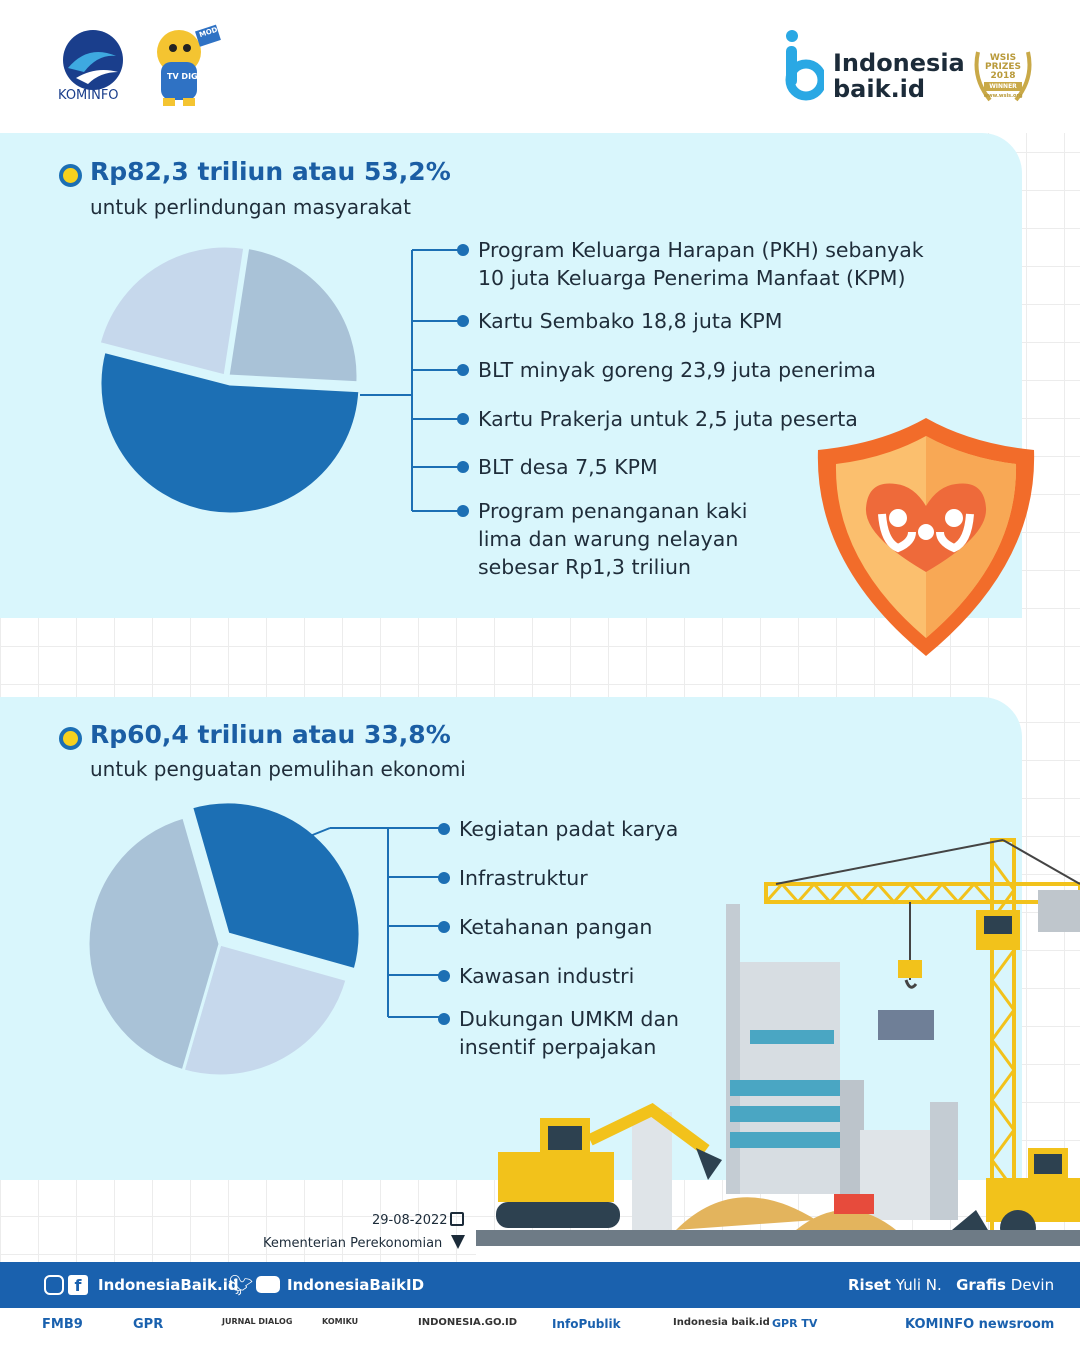 Image resolution: width=1080 pixels, height=1350 pixels. I want to click on section2-item-padat-karya: Kegiatan padat karya, so click(569, 829).